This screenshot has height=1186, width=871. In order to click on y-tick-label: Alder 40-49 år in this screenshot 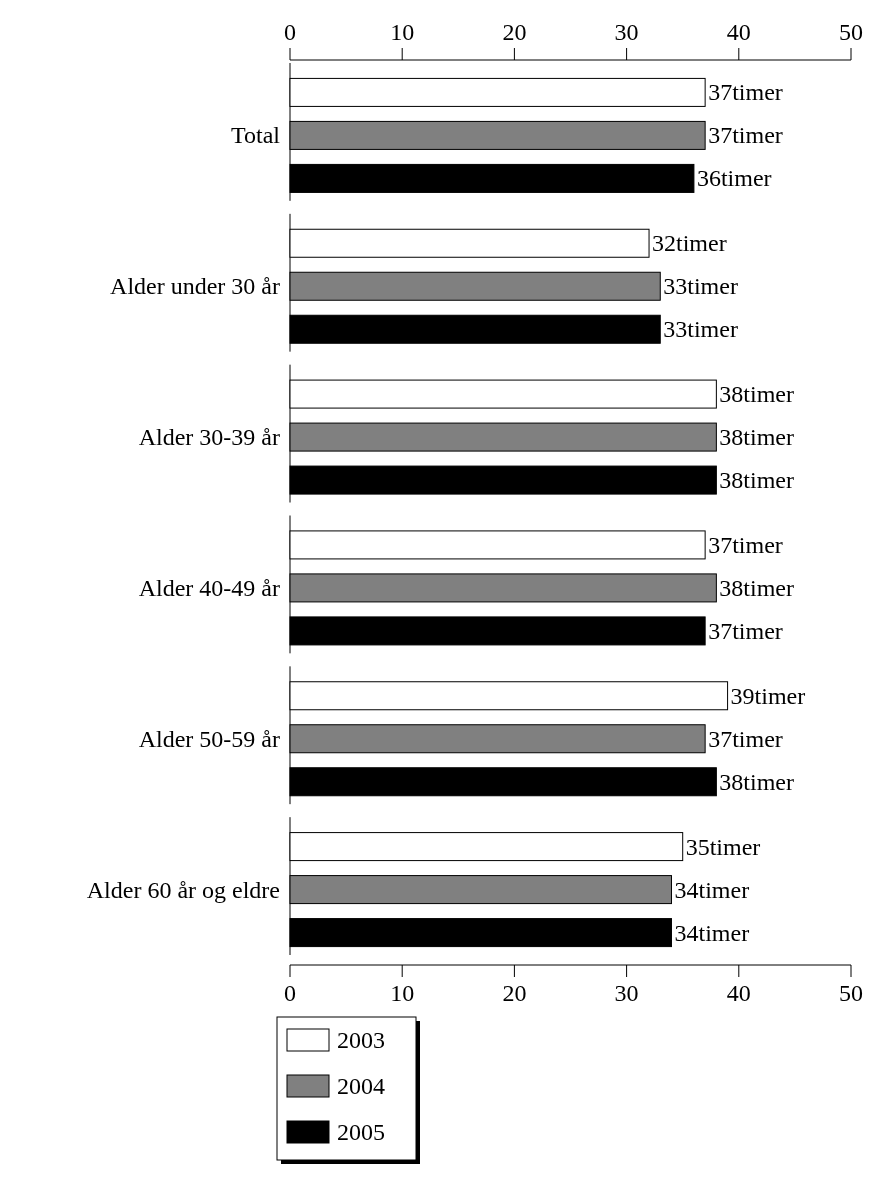, I will do `click(209, 587)`.